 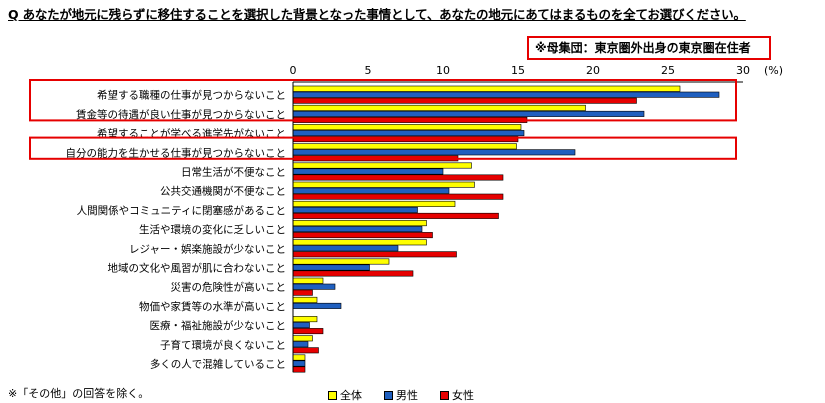 I want to click on x-tick-label: 0, so click(x=293, y=70).